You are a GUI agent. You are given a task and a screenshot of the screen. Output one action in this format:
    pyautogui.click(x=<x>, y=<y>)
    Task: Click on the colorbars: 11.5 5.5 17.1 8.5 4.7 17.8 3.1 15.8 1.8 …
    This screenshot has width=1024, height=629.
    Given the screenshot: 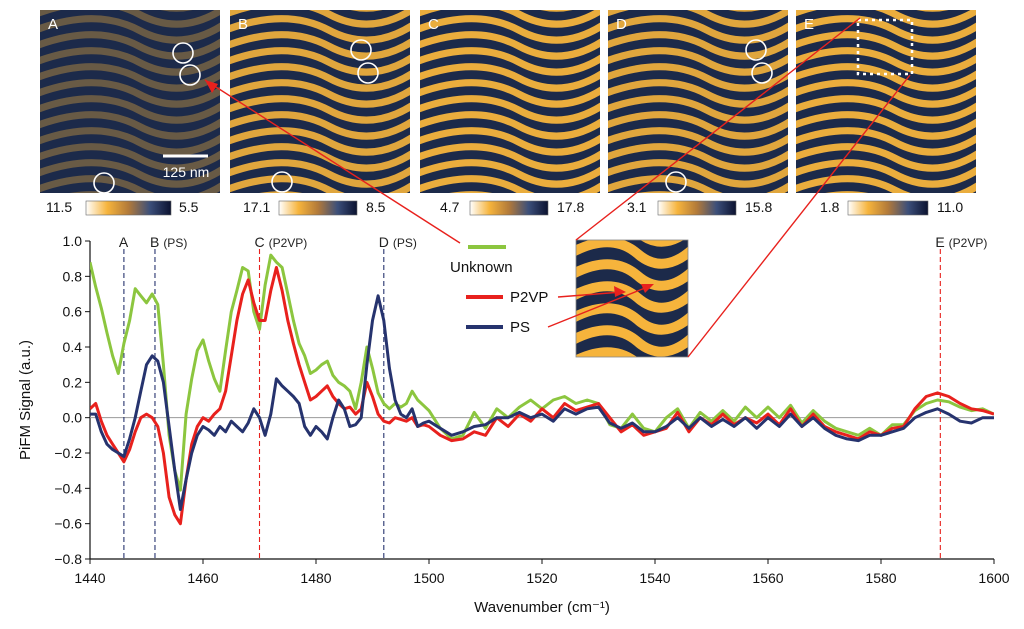 What is the action you would take?
    pyautogui.click(x=504, y=207)
    